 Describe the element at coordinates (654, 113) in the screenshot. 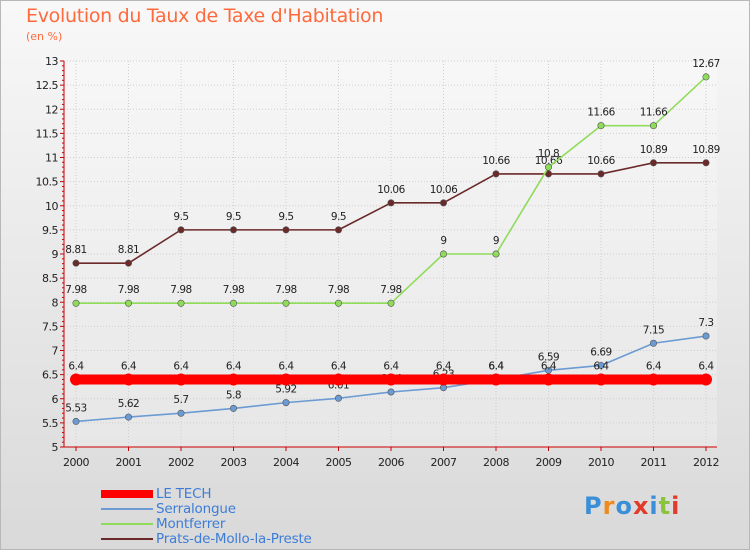

I see `data-label-montferrer: 11.66` at that location.